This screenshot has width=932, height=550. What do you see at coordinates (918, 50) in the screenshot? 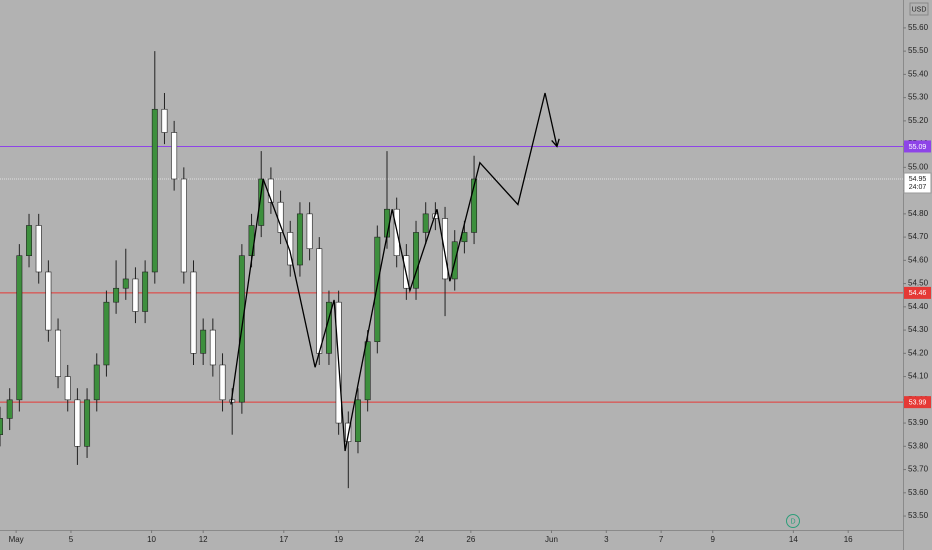
I see `y-tick-label: 55.50` at bounding box center [918, 50].